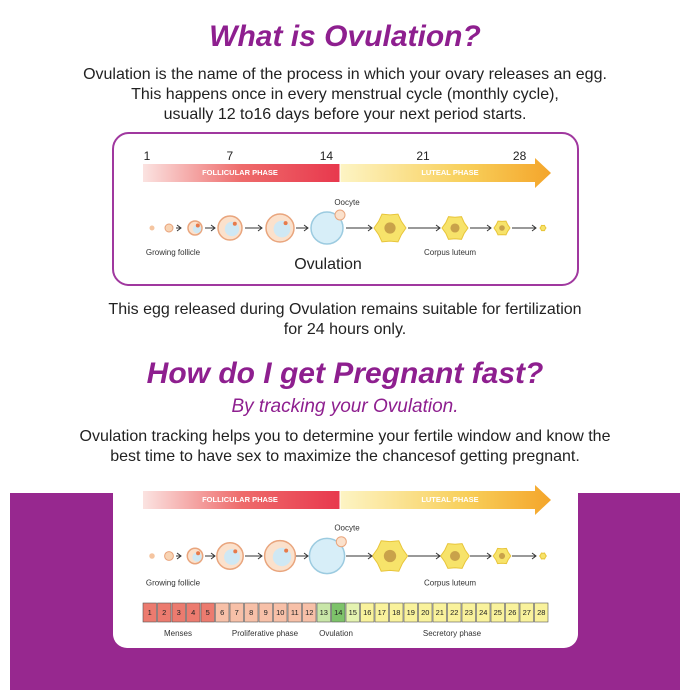 This screenshot has height=700, width=690. Describe the element at coordinates (164, 612) in the screenshot. I see `day-number: 2` at that location.